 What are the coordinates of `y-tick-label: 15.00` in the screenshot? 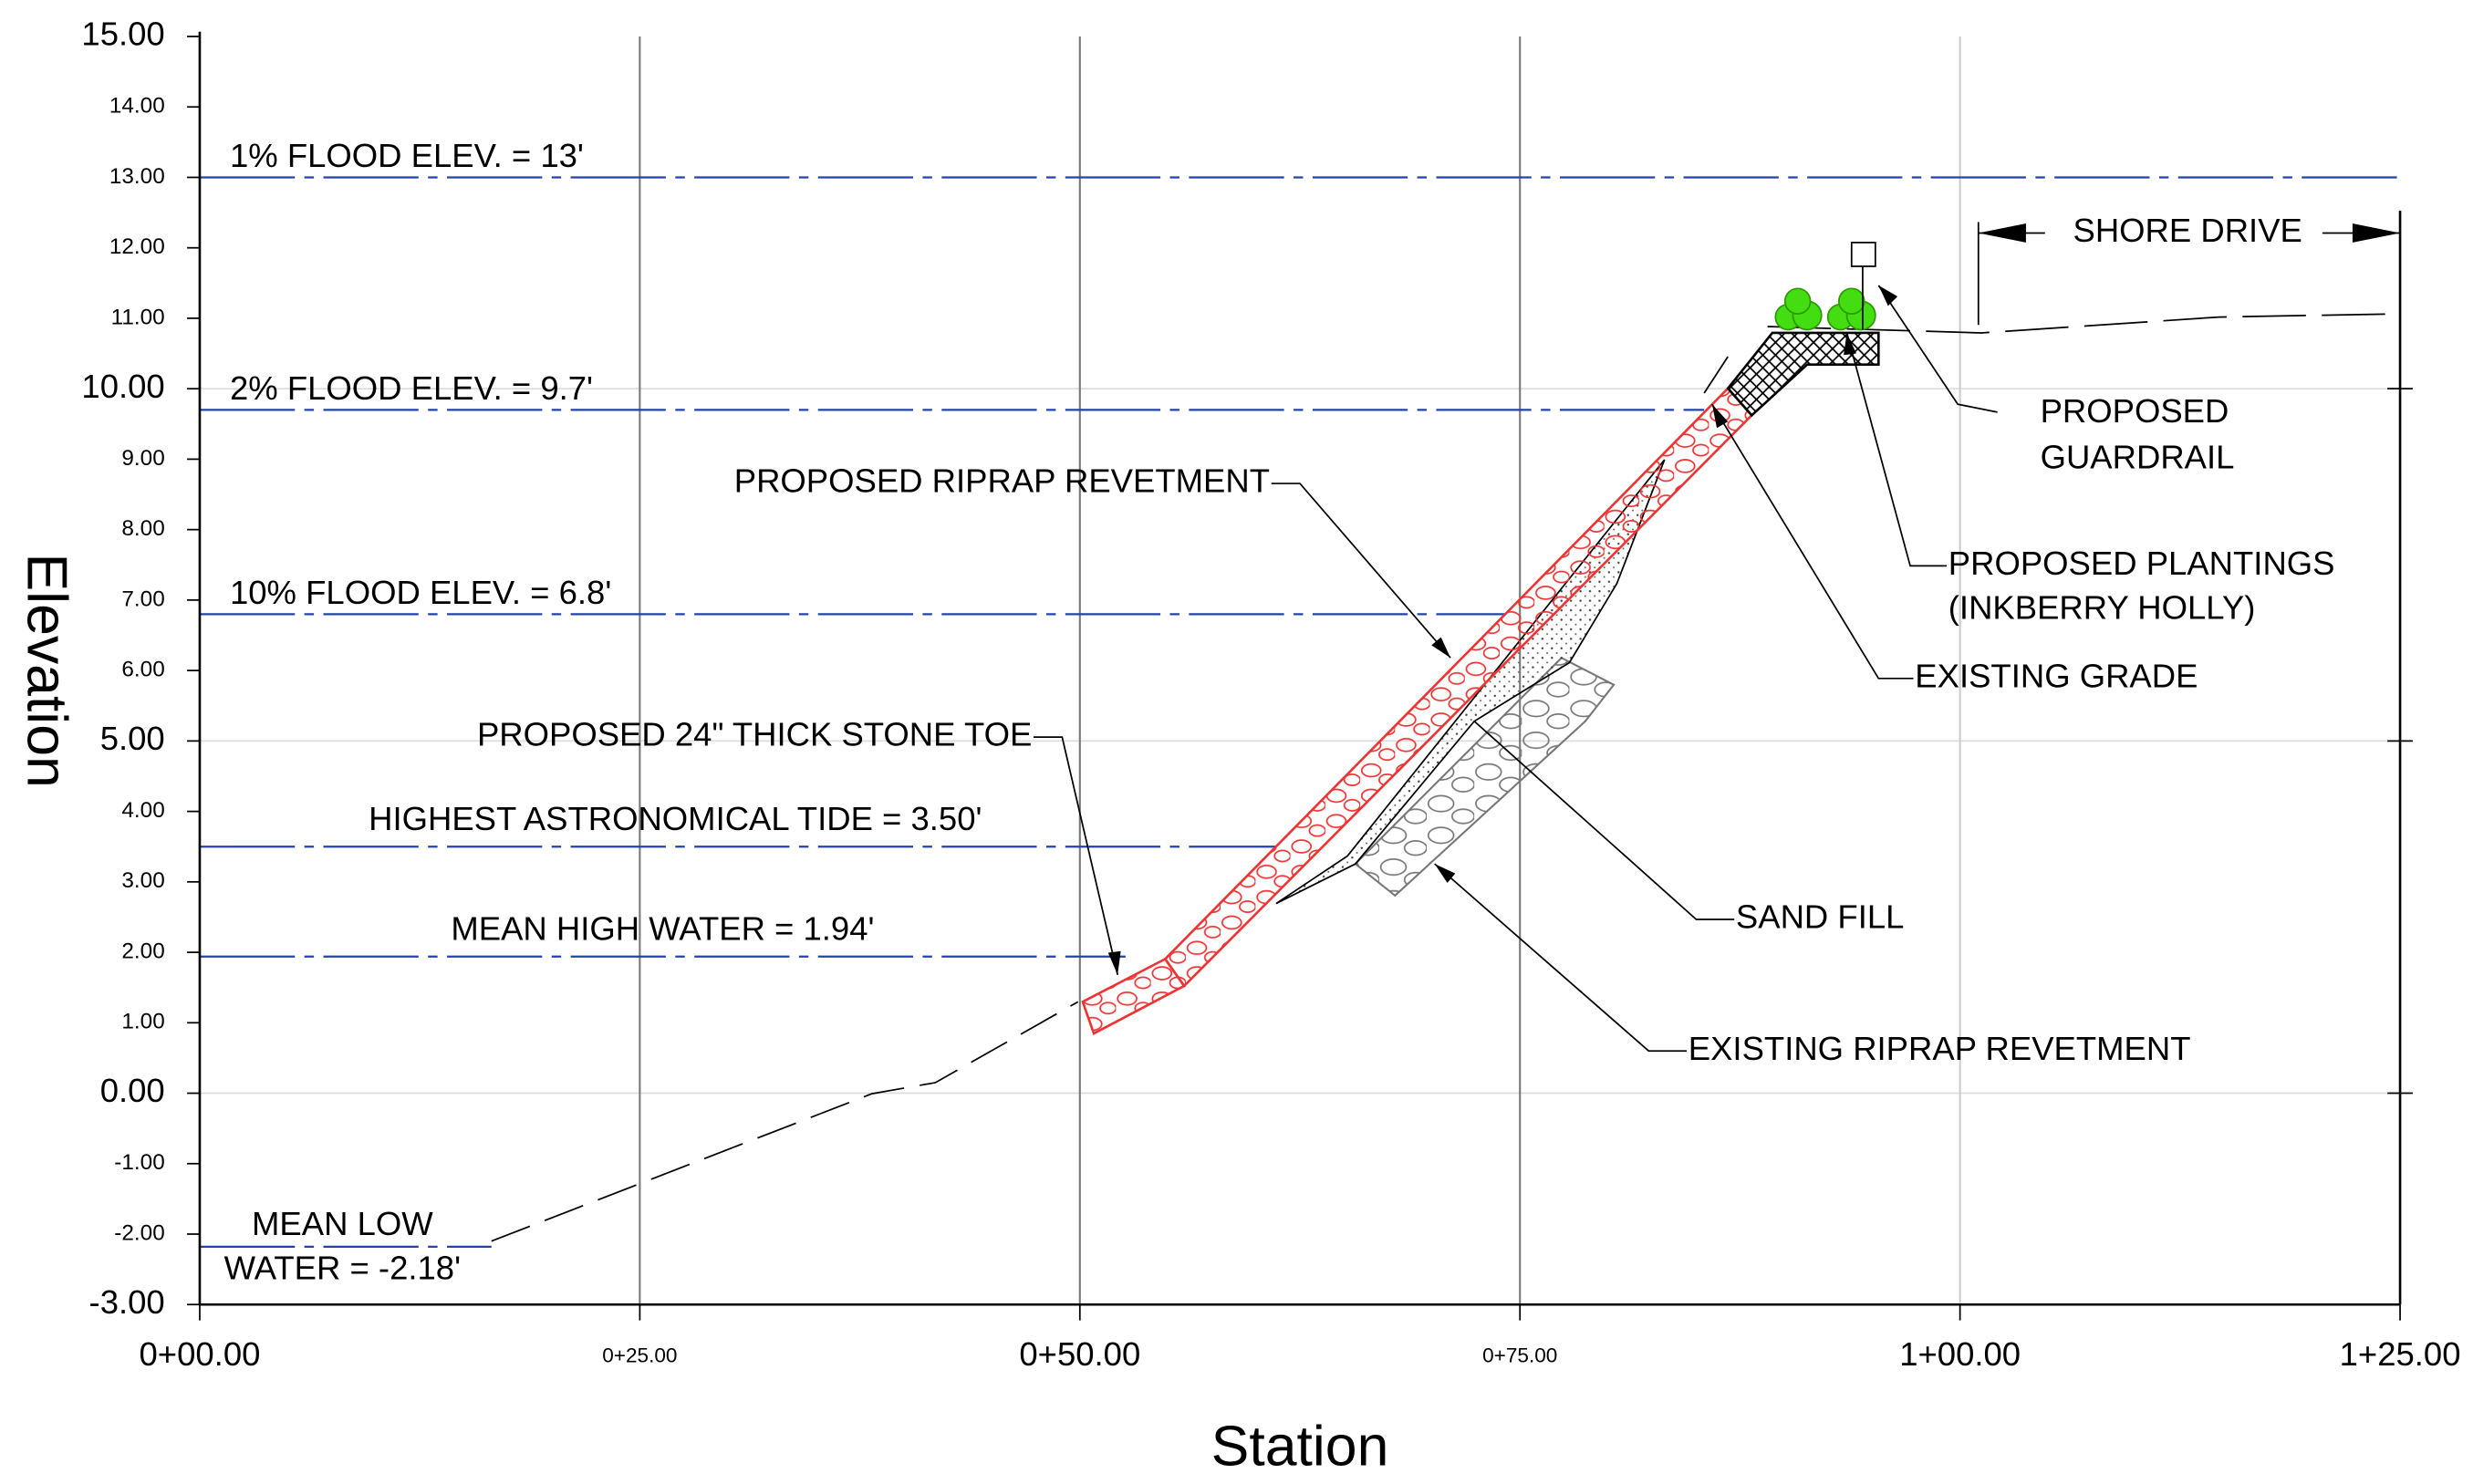 It's located at (122, 34).